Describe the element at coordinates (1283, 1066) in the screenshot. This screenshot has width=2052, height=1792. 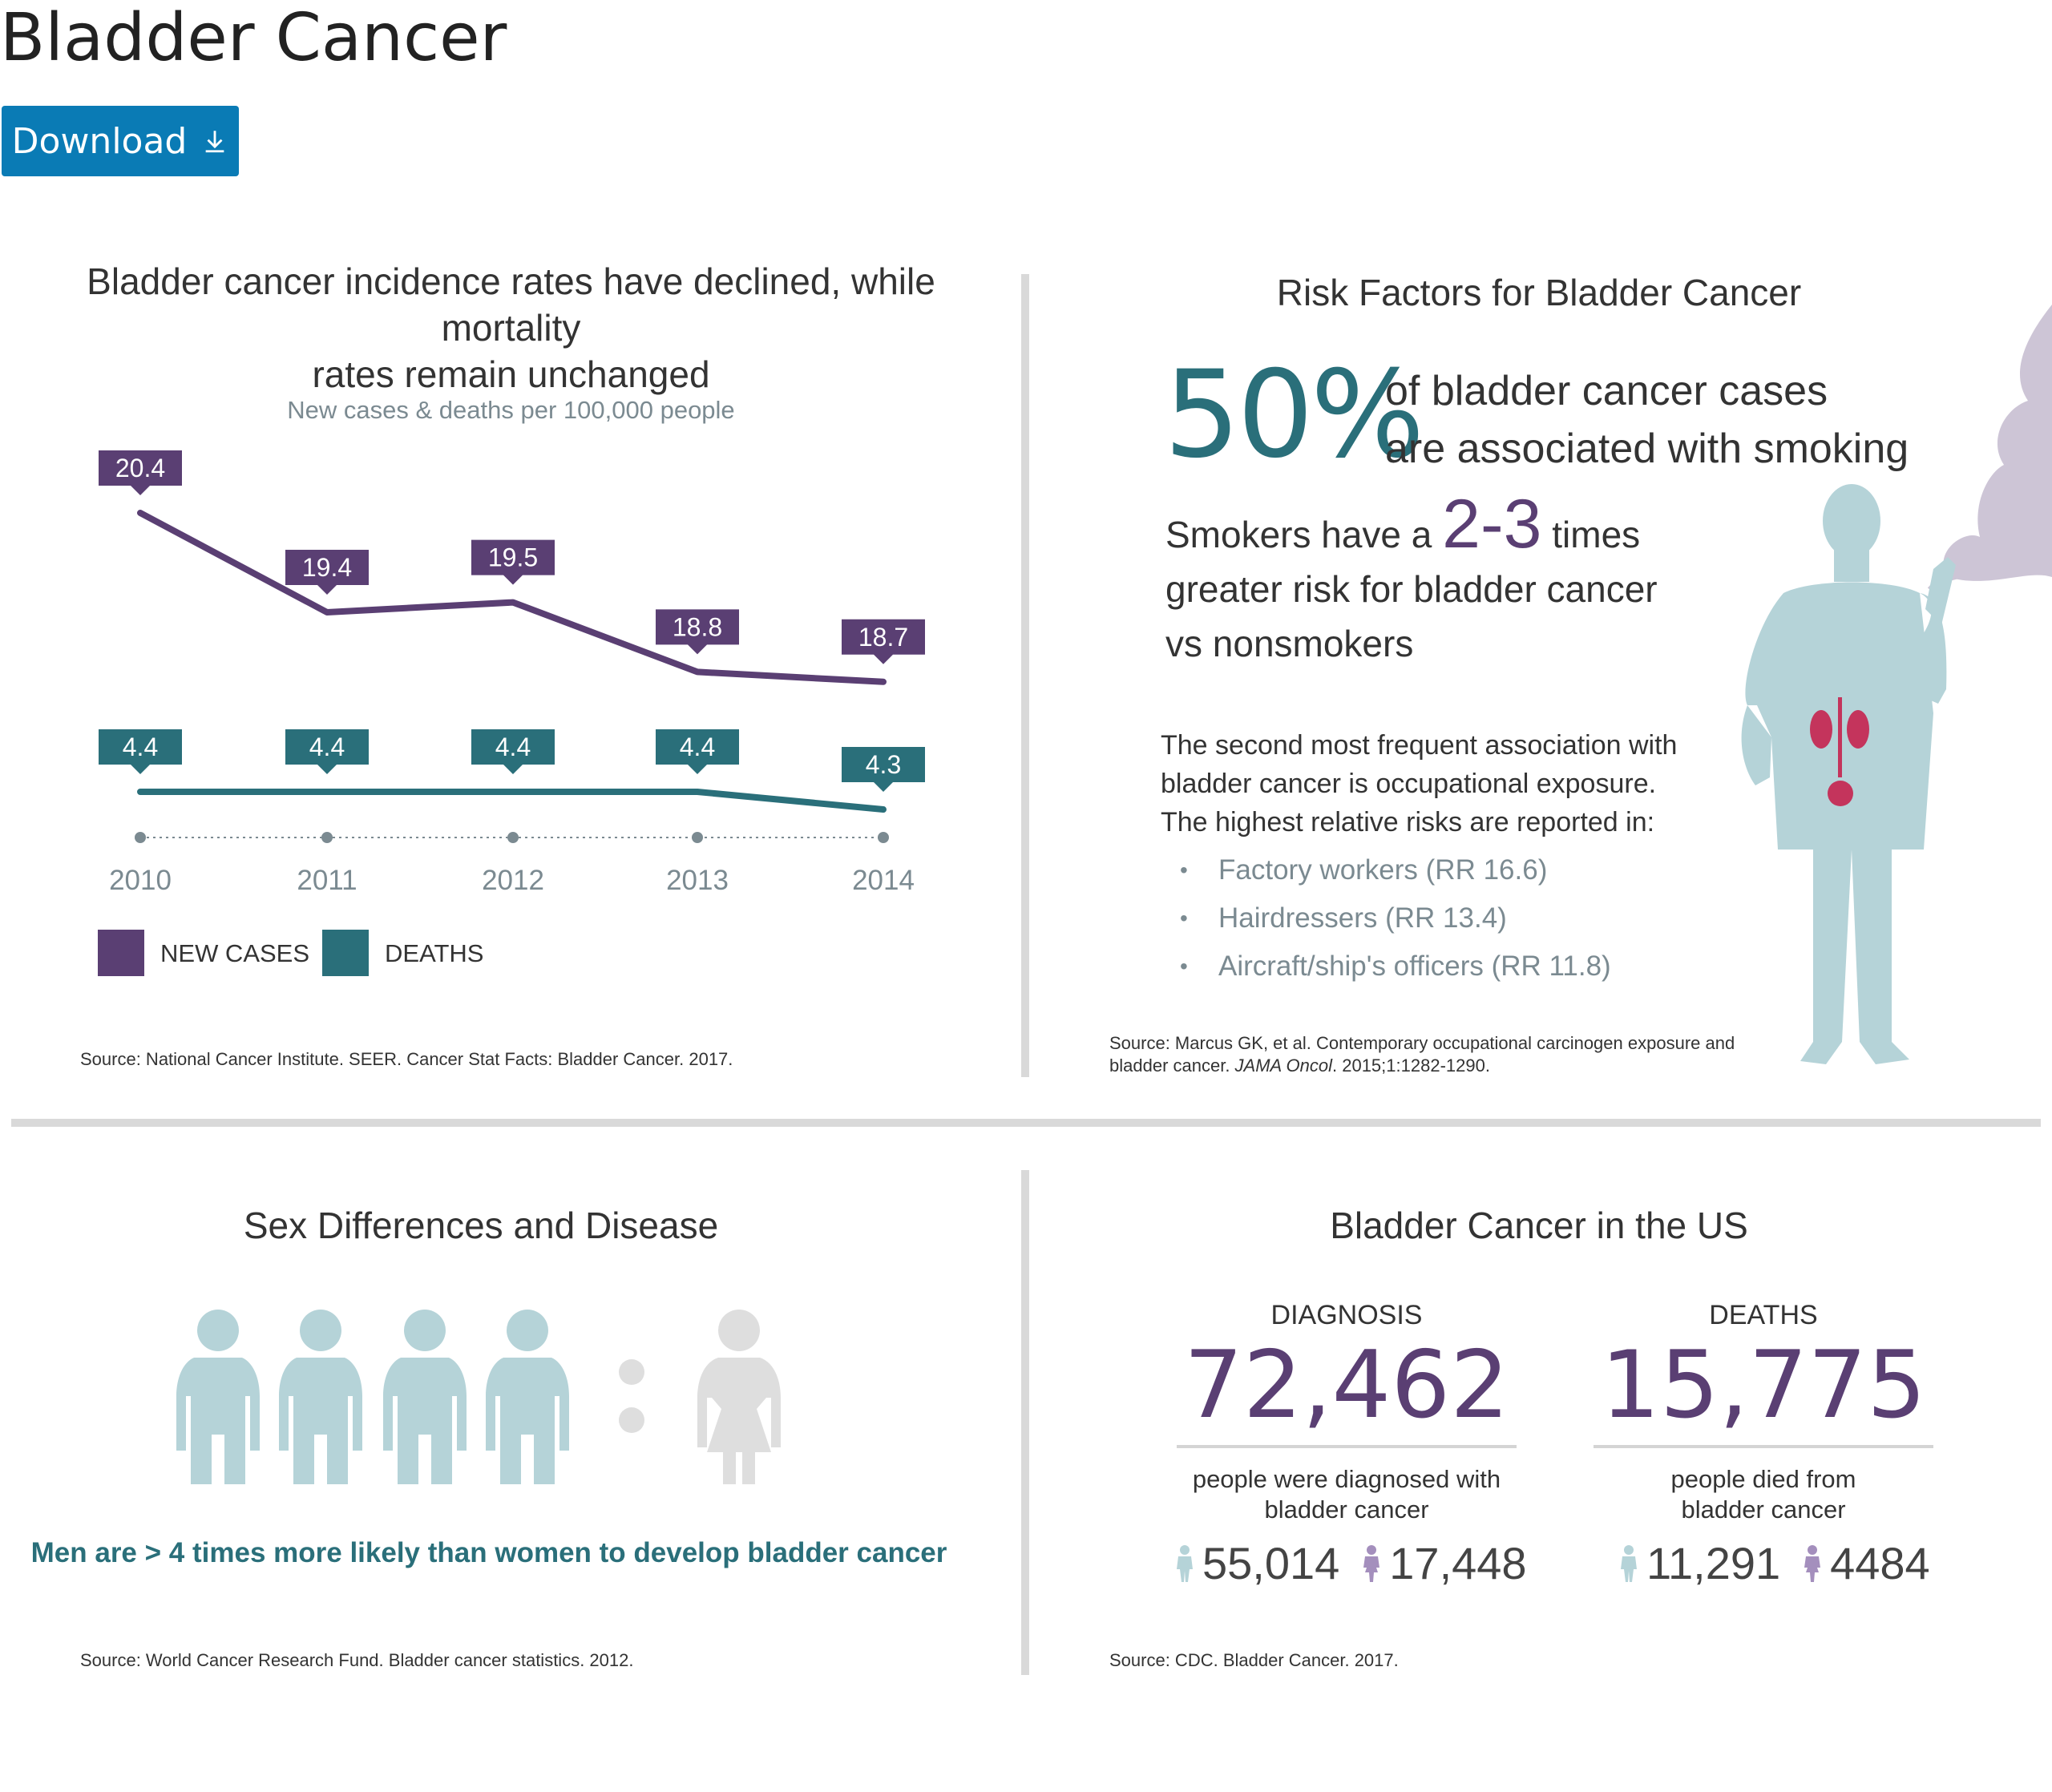
I see `risk-source-journal: JAMA Oncol` at that location.